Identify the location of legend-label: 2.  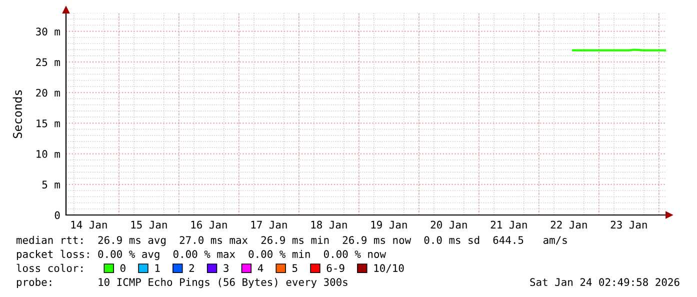
(191, 268).